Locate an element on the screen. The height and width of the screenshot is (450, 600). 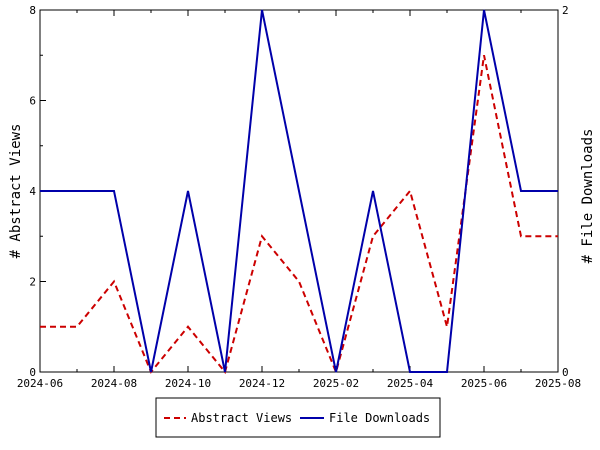
y2-tick-label: 2 is located at coordinates (565, 10).